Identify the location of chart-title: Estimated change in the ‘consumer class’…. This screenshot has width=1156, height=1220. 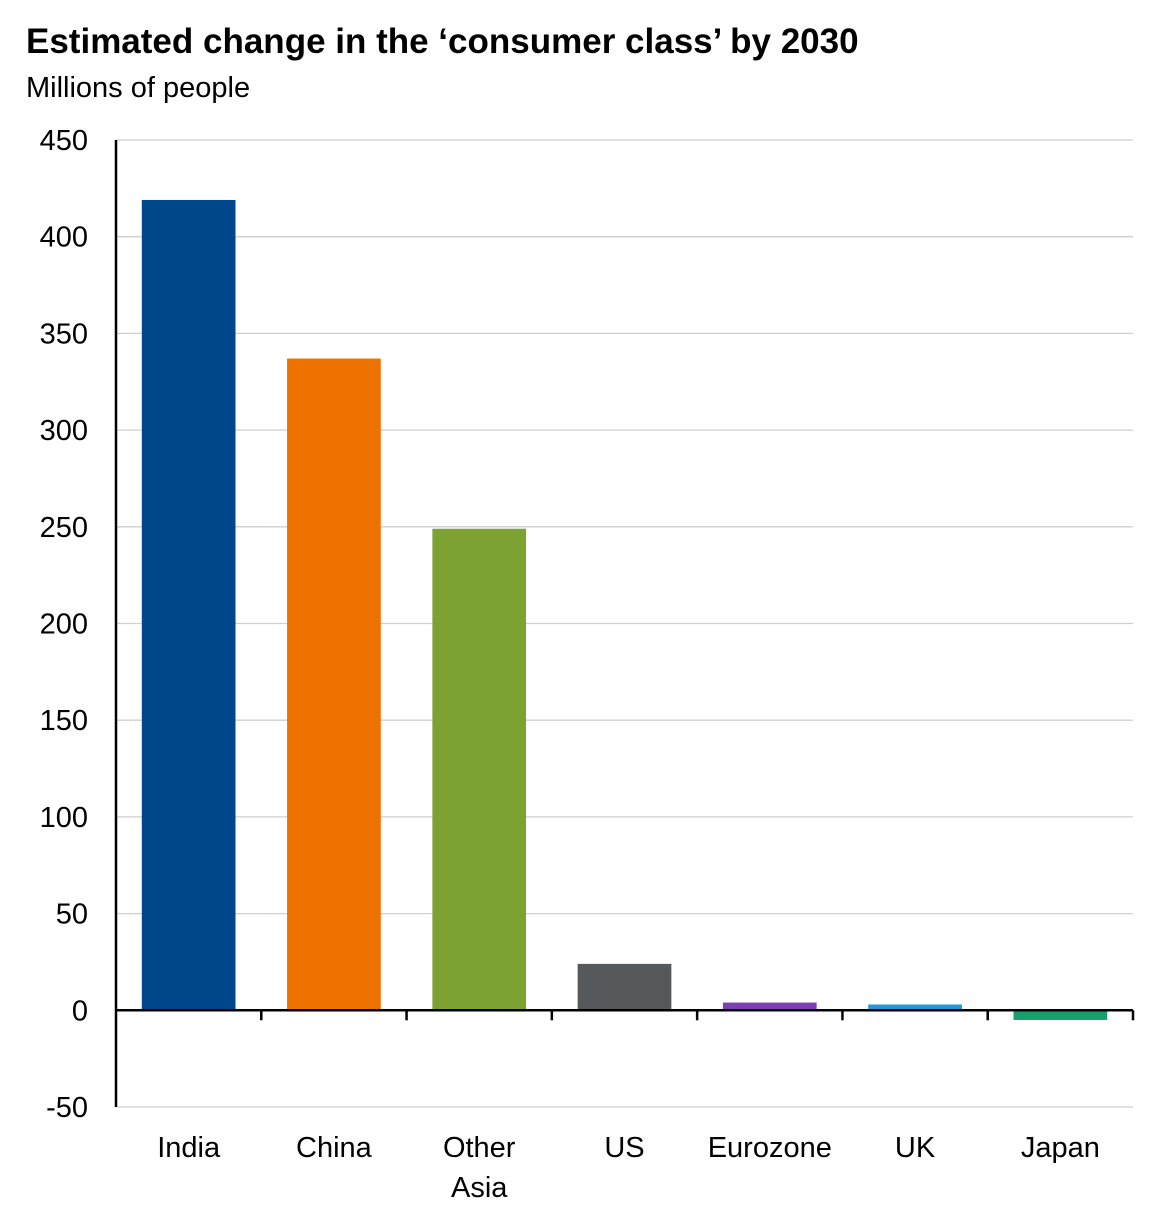
(442, 41).